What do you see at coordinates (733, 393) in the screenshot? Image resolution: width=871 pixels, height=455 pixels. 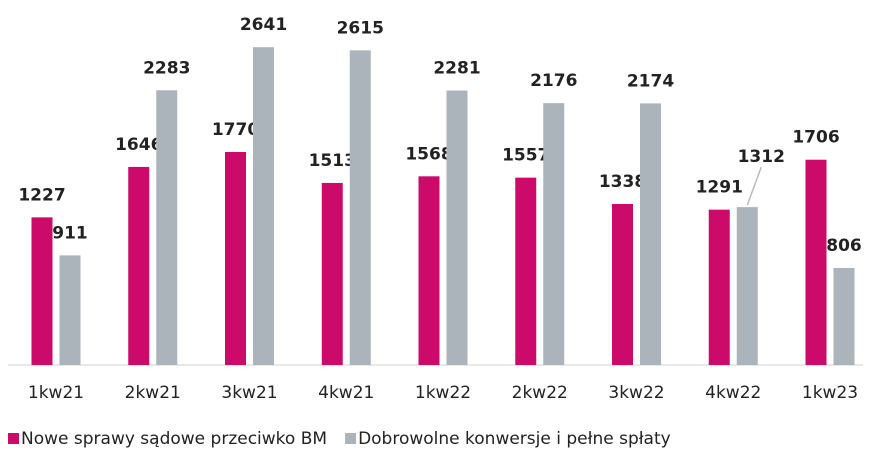 I see `x-tick-label: 4kw22` at bounding box center [733, 393].